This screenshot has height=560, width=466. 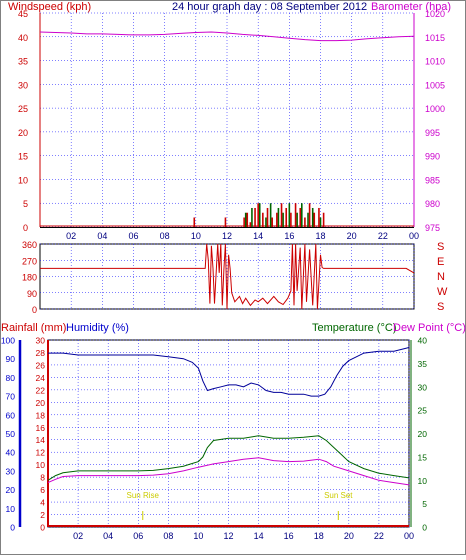 I want to click on sun-annotation: Sun Rise, so click(x=143, y=495).